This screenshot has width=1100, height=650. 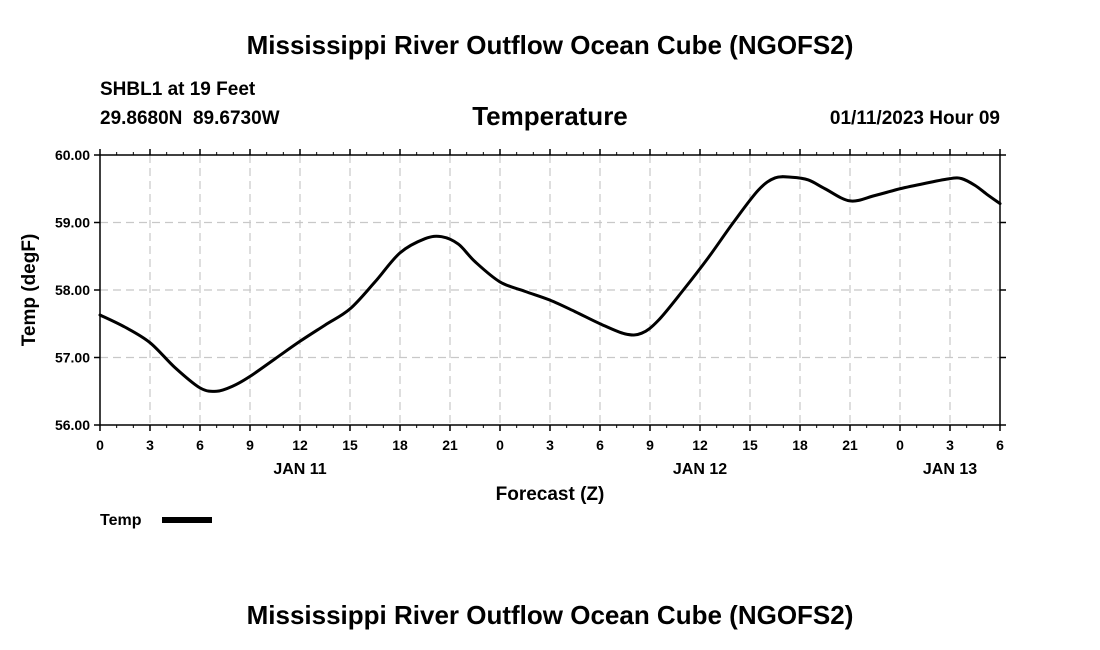 What do you see at coordinates (72, 223) in the screenshot?
I see `y-tick-label: 59.00` at bounding box center [72, 223].